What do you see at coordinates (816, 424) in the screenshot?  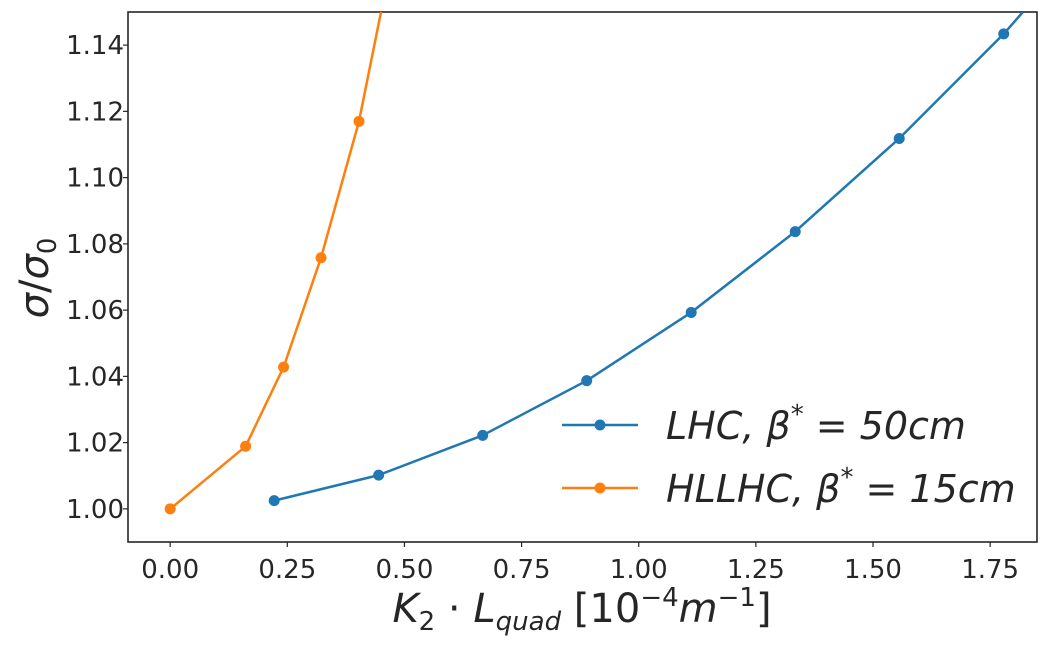 I see `legend-label-lhc: LHC, β* = 50cm` at bounding box center [816, 424].